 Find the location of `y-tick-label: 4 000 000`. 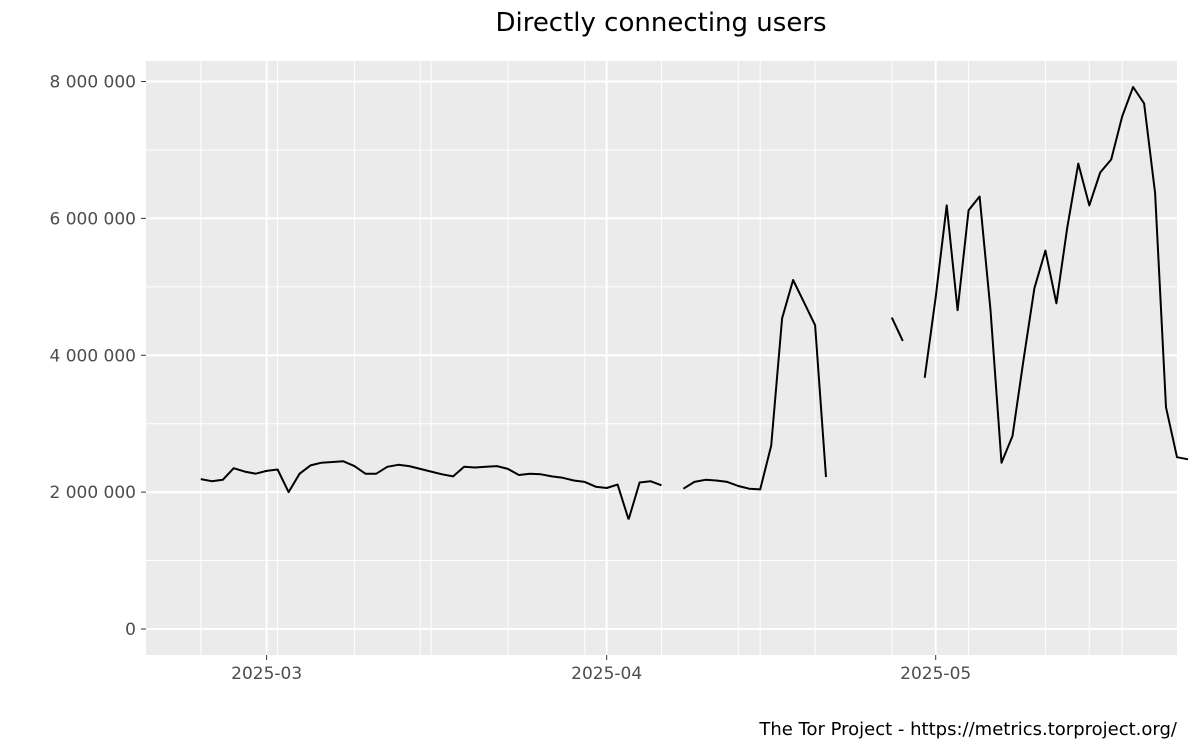

y-tick-label: 4 000 000 is located at coordinates (92, 356).